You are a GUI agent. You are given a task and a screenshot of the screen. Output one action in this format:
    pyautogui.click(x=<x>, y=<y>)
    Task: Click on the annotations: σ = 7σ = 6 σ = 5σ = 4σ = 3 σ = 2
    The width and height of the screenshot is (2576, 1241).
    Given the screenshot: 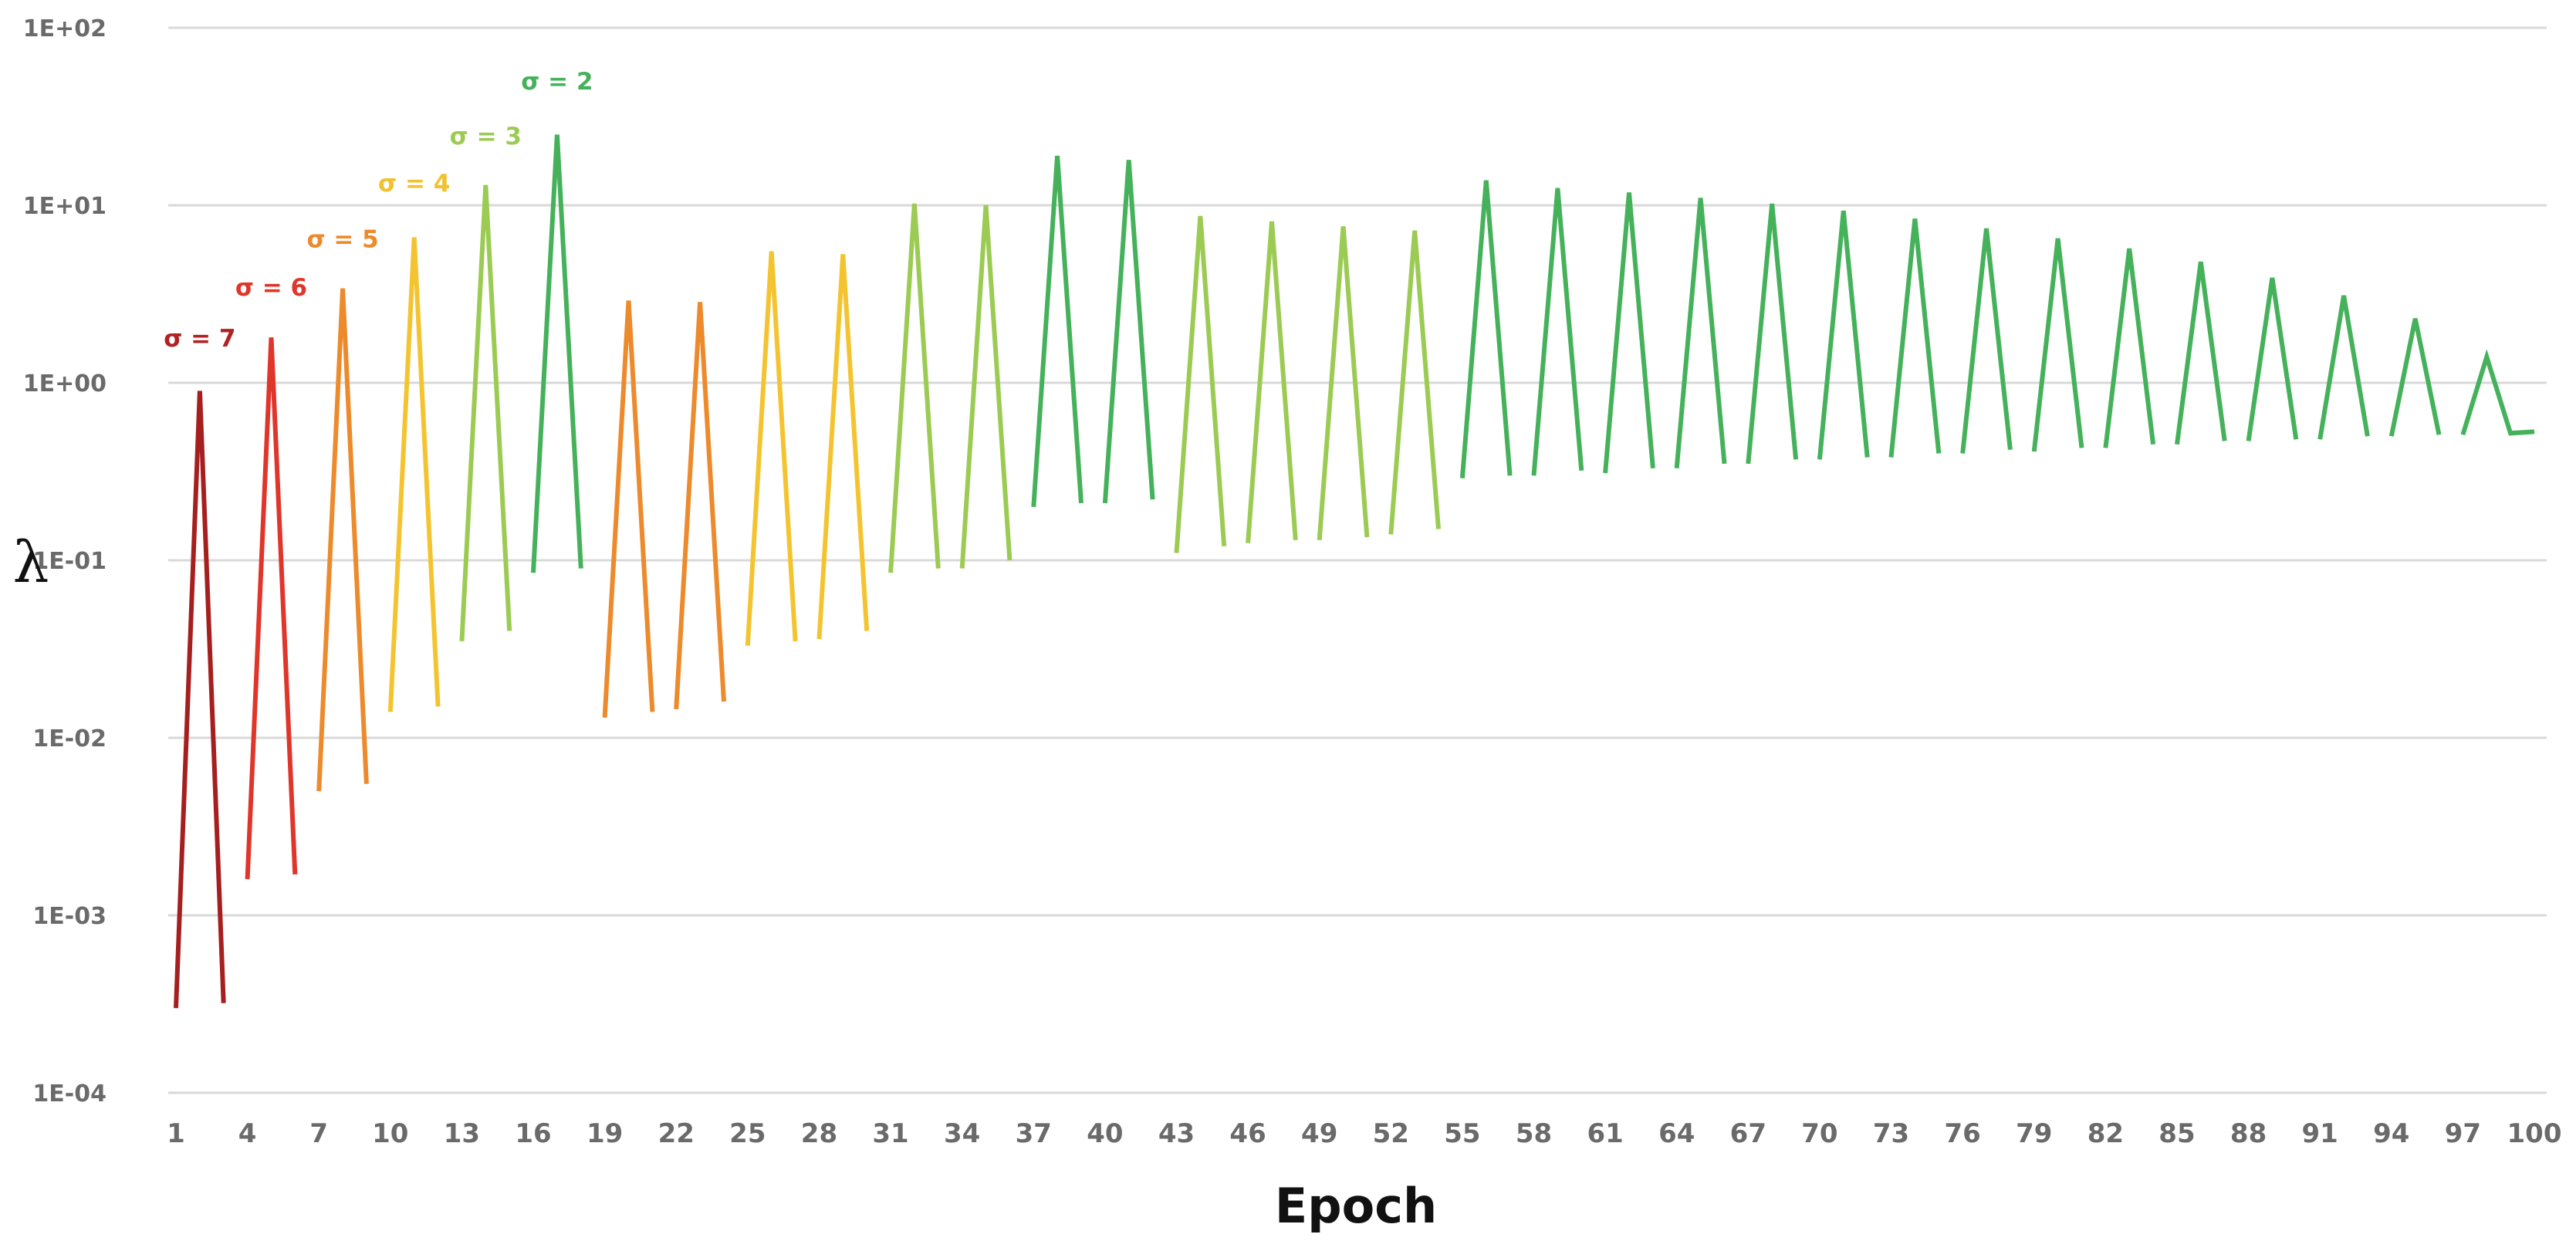 What is the action you would take?
    pyautogui.click(x=378, y=211)
    